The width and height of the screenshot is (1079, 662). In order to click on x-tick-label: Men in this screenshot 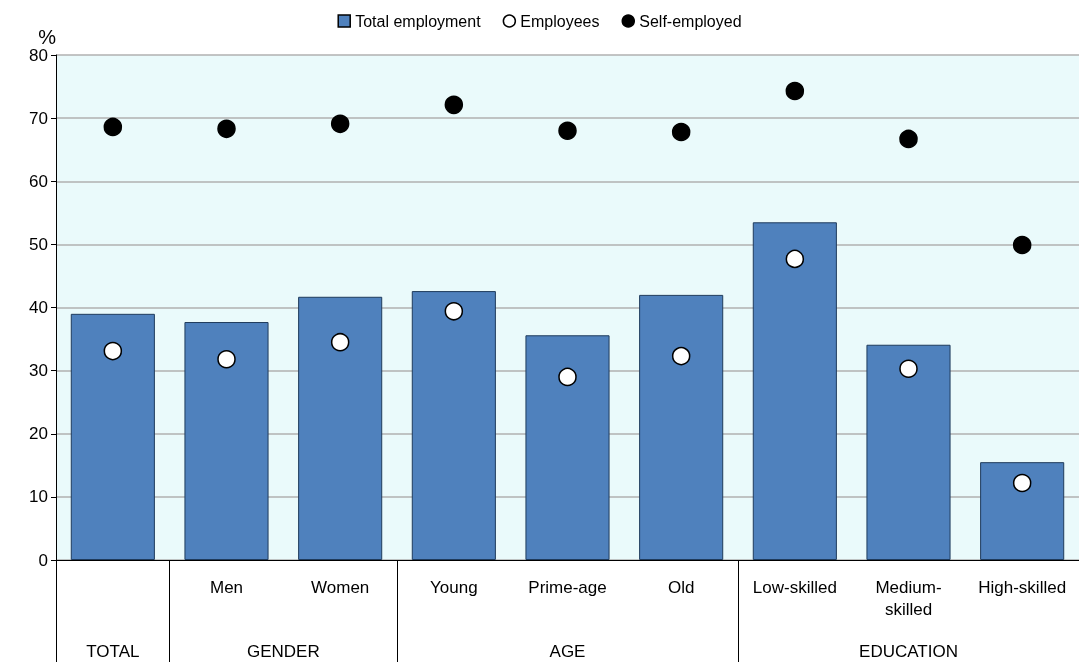, I will do `click(226, 587)`.